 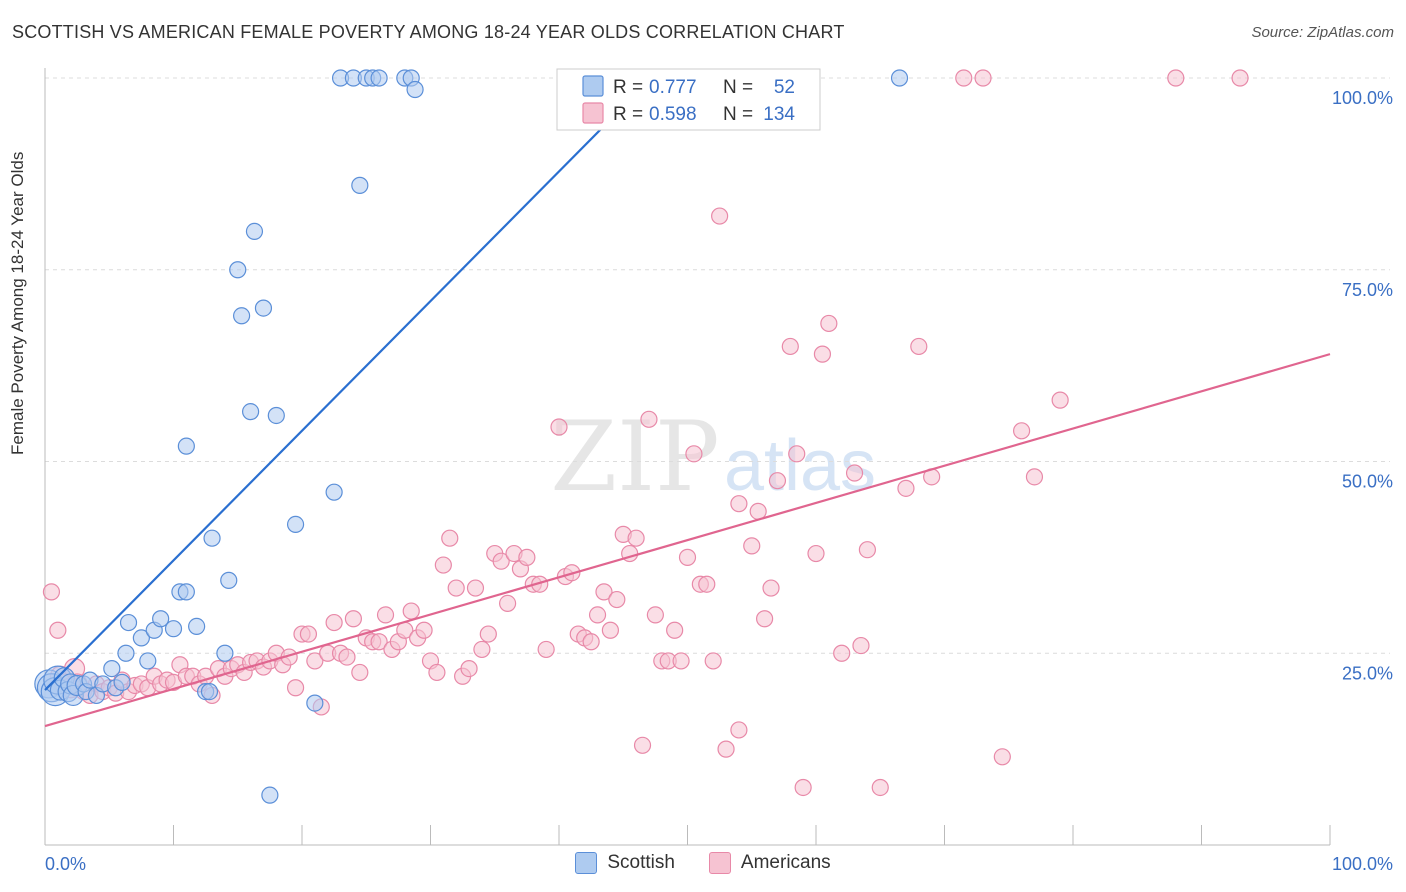 What do you see at coordinates (1367, 673) in the screenshot?
I see `y-tick-label: 25.0%` at bounding box center [1367, 673].